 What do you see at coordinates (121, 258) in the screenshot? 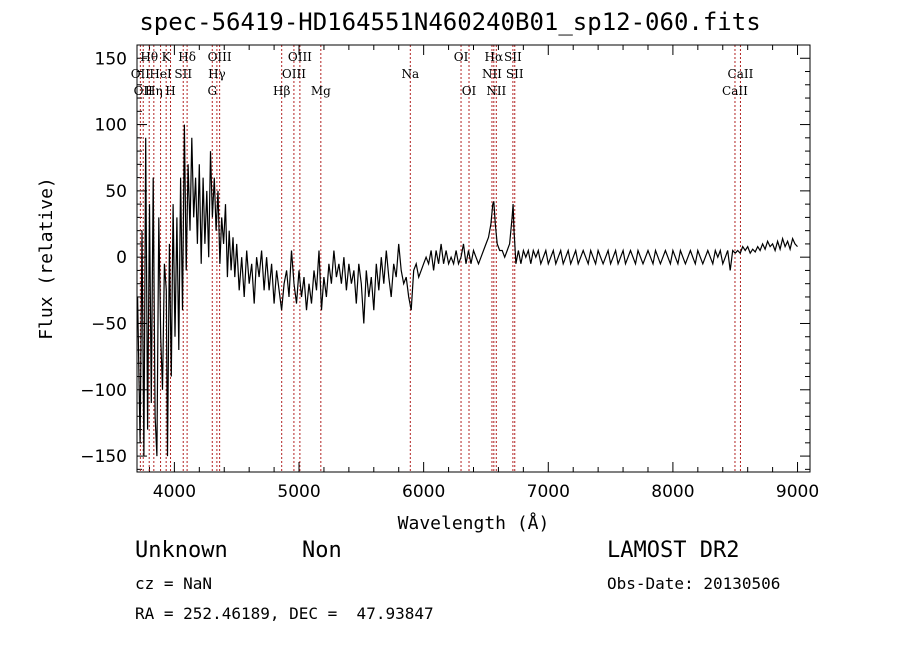
I see `y-tick-label: 0` at bounding box center [121, 258].